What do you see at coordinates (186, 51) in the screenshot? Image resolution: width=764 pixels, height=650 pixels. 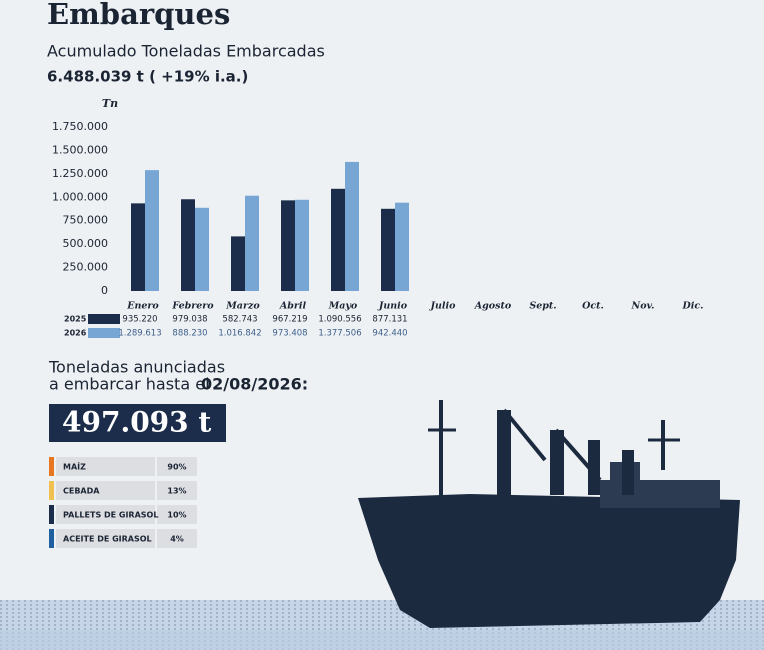 I see `subtitle: Acumulado Toneladas Embarcadas` at bounding box center [186, 51].